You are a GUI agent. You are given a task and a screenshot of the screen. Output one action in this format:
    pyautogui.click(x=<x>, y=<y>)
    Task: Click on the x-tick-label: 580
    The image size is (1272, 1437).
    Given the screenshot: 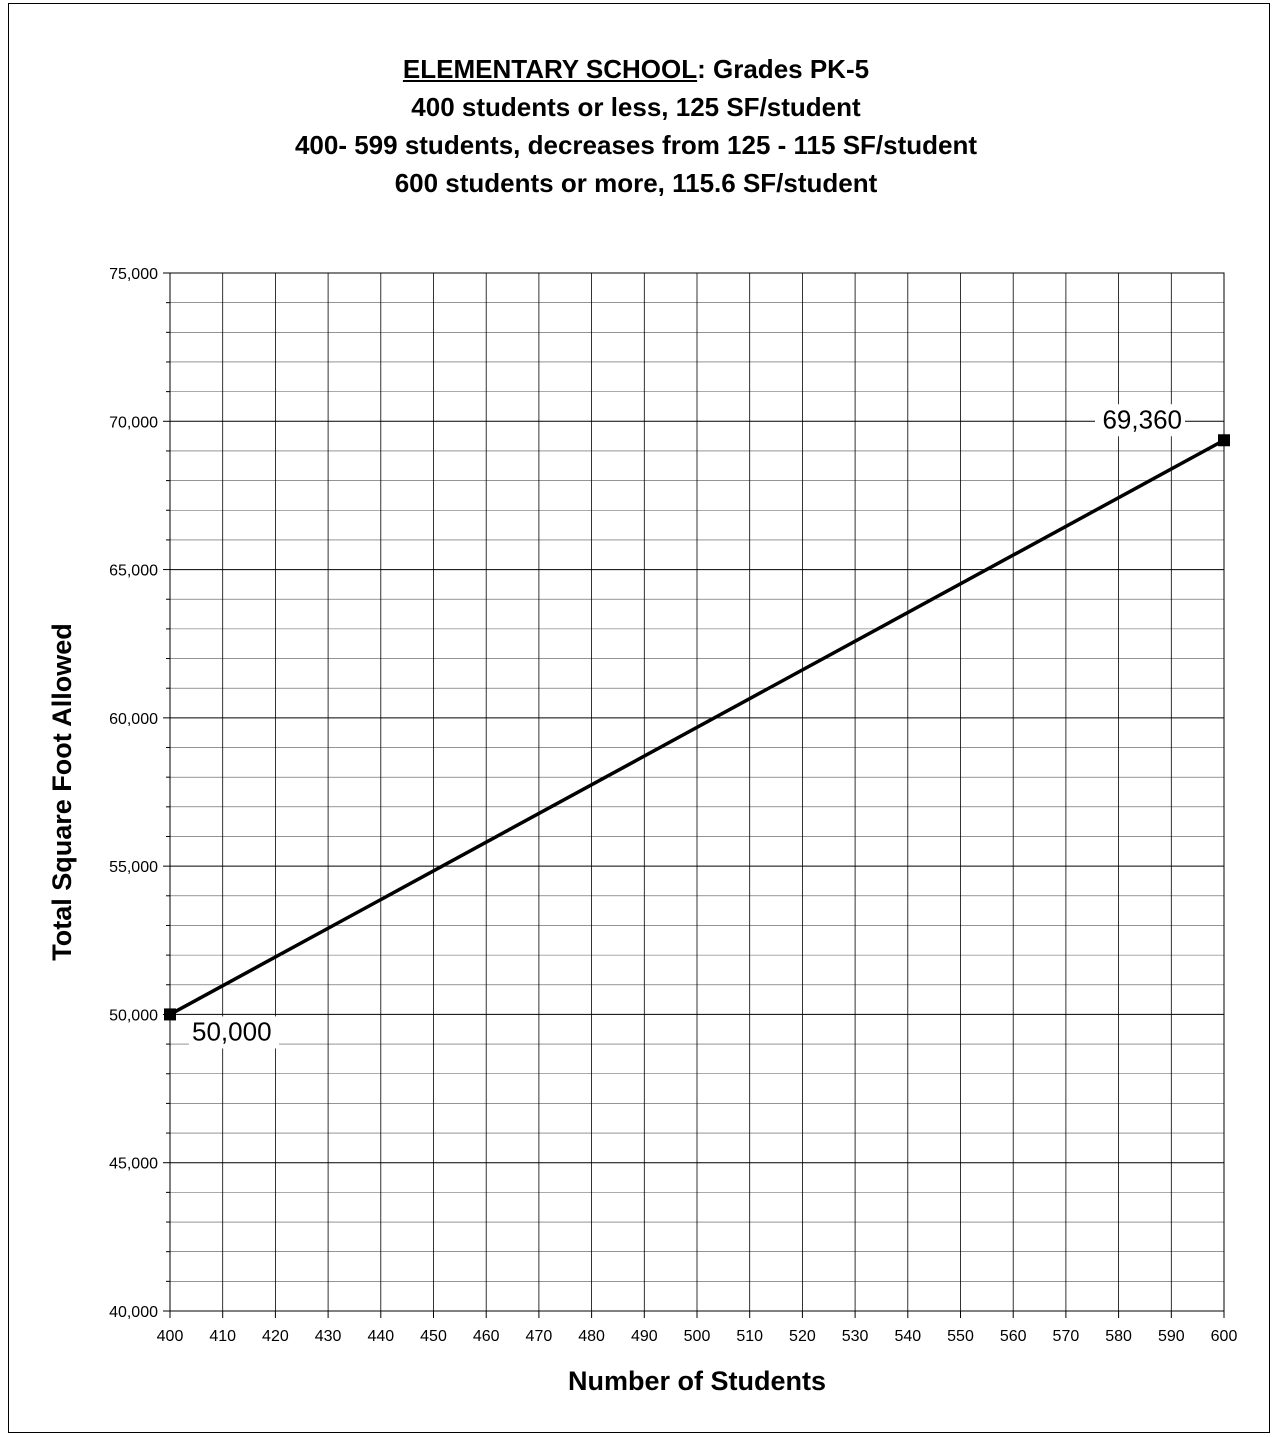 What is the action you would take?
    pyautogui.click(x=1118, y=1336)
    